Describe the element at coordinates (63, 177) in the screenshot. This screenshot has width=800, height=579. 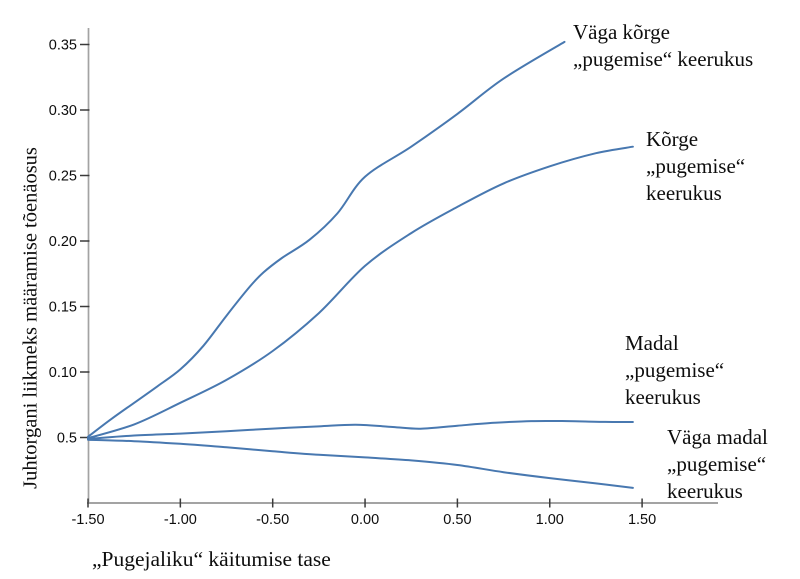
I see `y-tick-label-0-25: 0.25` at that location.